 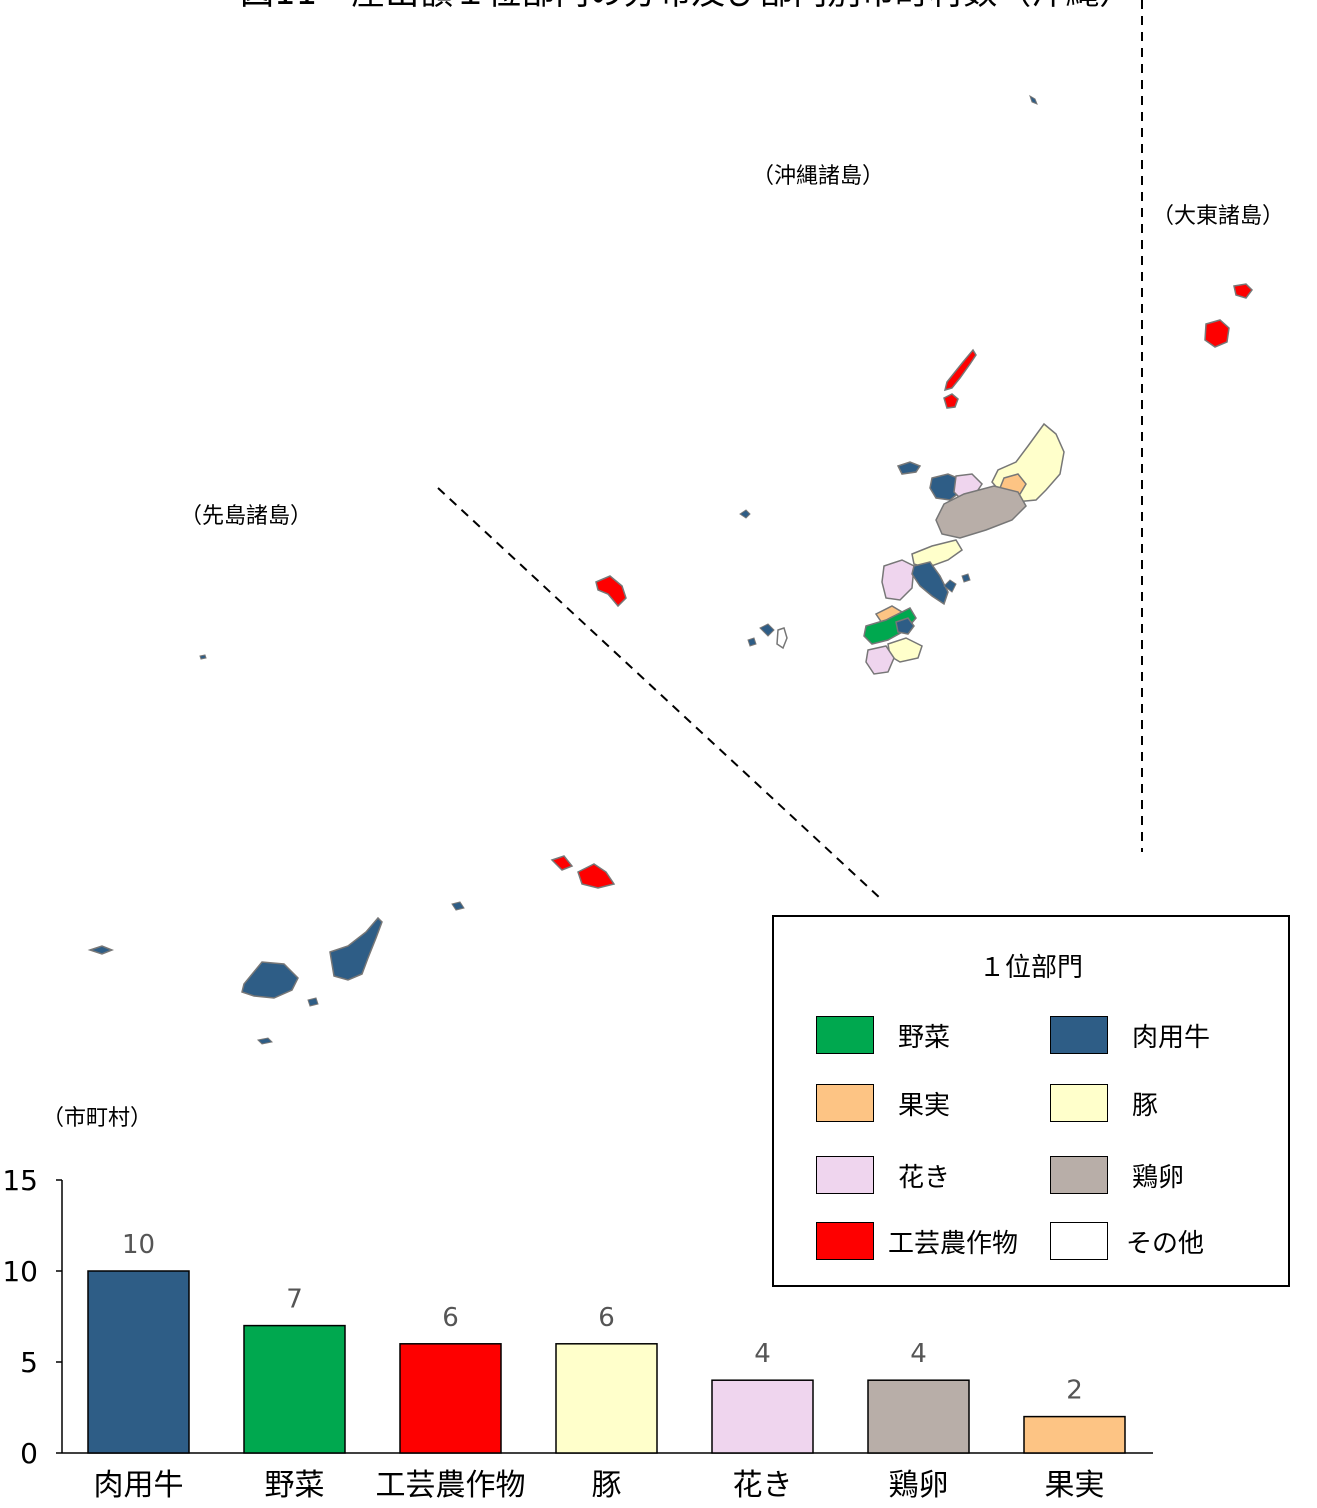 I want to click on island-kerama-b, so click(x=782, y=638).